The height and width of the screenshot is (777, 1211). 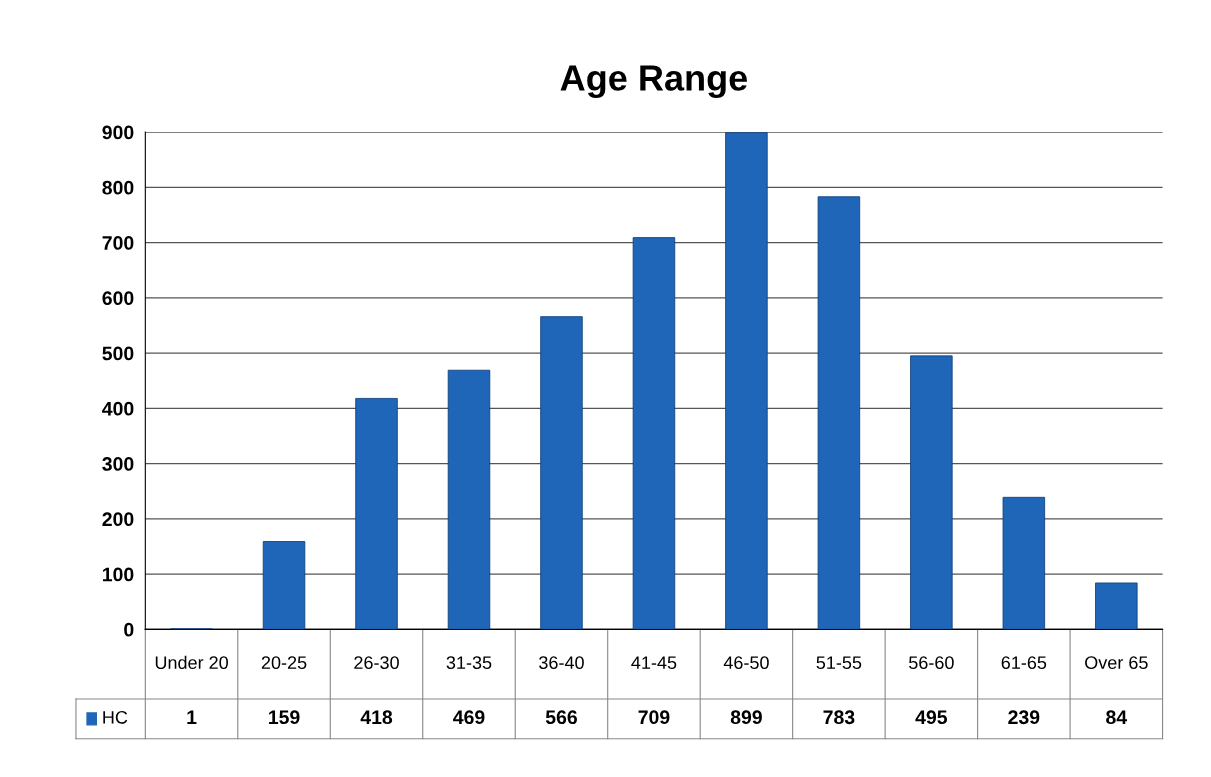 I want to click on data-label: 899, so click(x=746, y=717).